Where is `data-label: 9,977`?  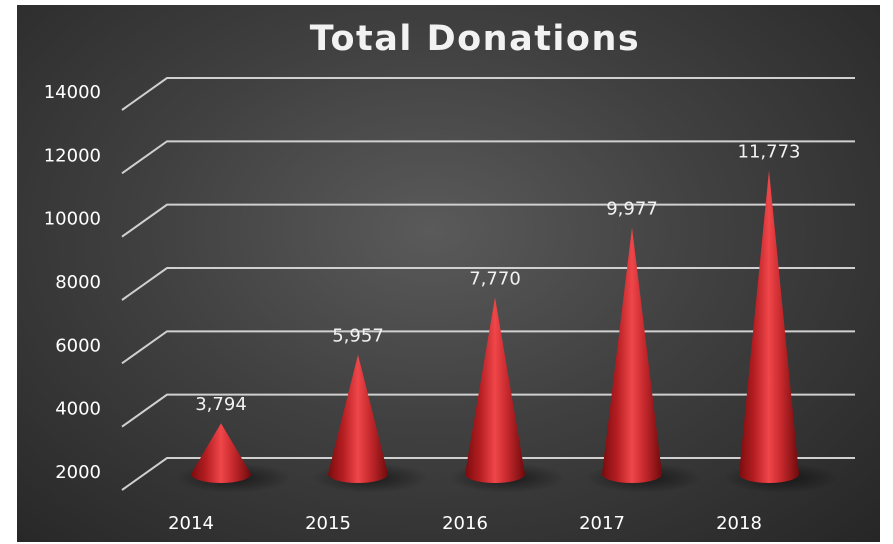 data-label: 9,977 is located at coordinates (632, 208).